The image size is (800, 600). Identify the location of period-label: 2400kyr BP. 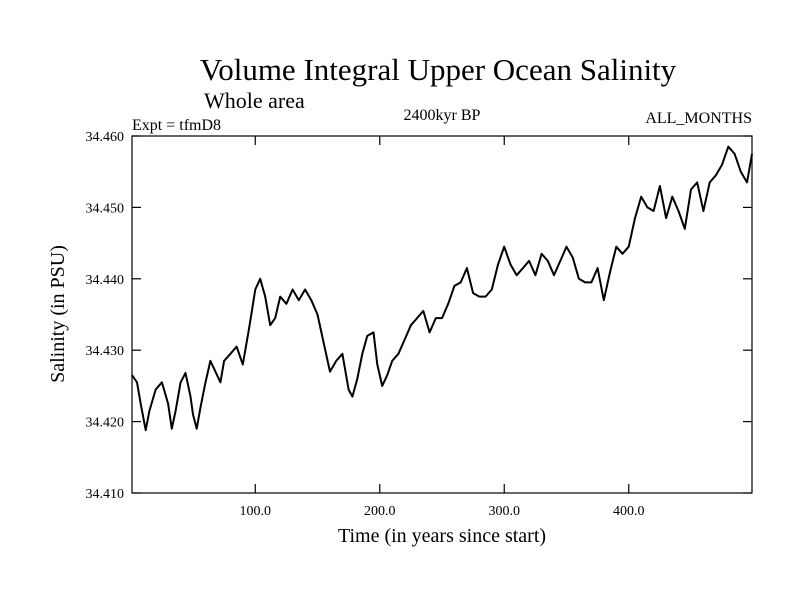
(442, 115).